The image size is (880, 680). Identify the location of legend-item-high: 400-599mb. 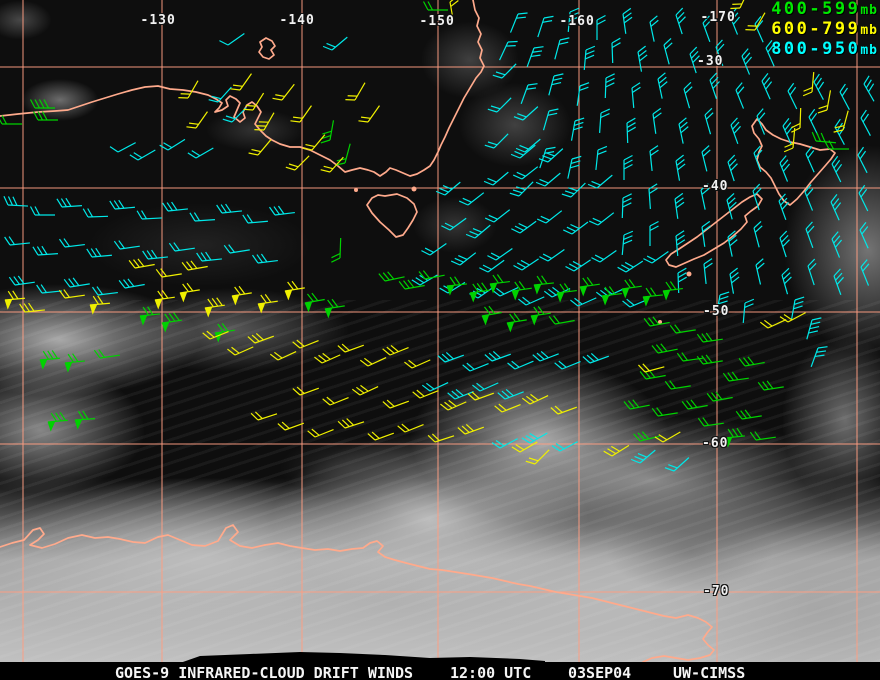
(824, 10).